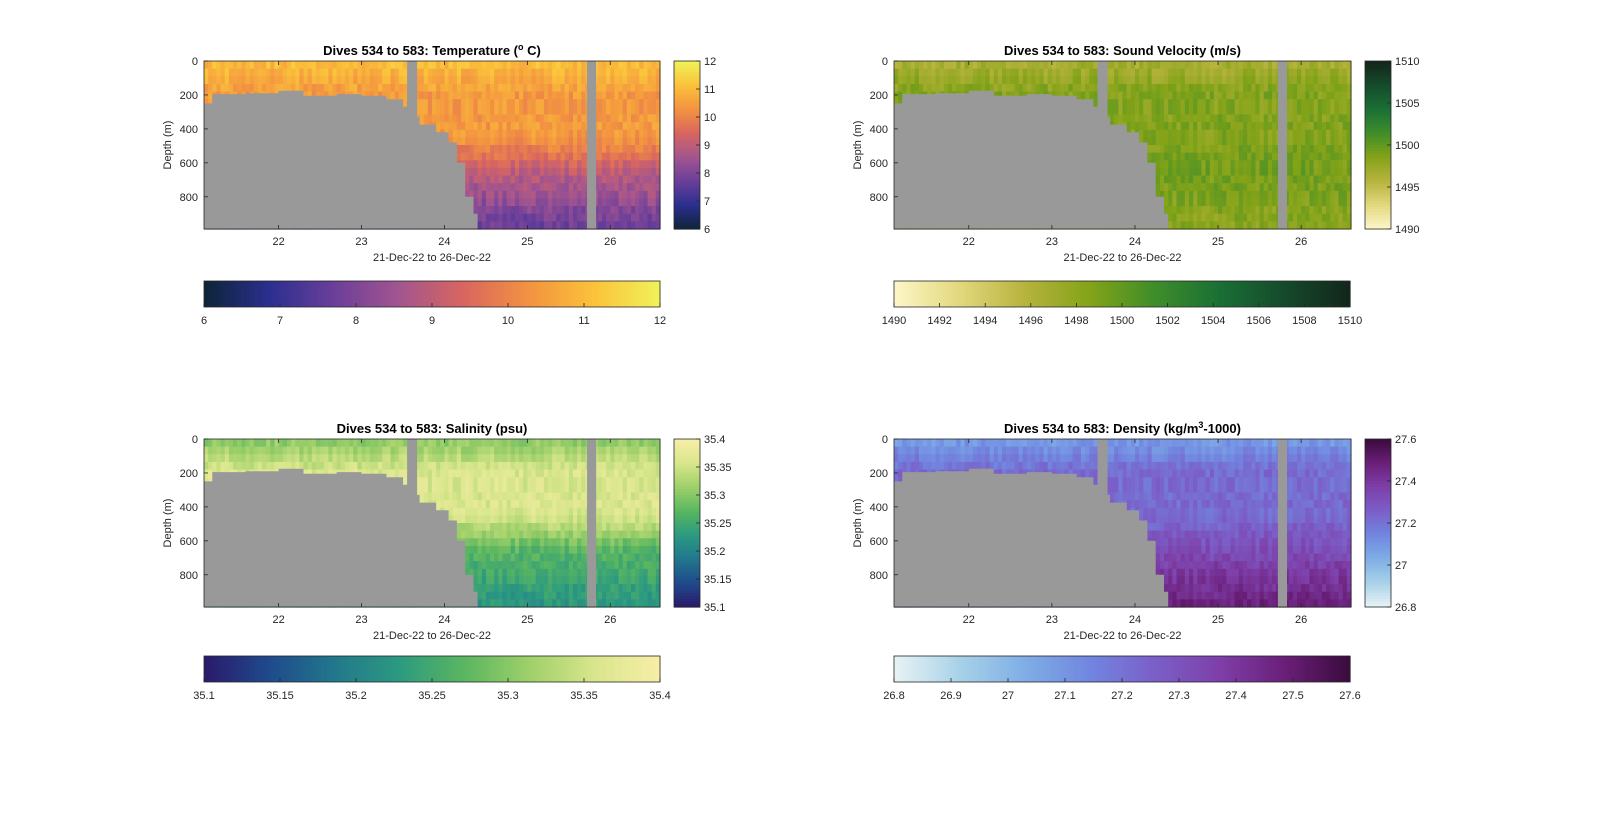  Describe the element at coordinates (189, 198) in the screenshot. I see `y-tick-label: 800` at that location.